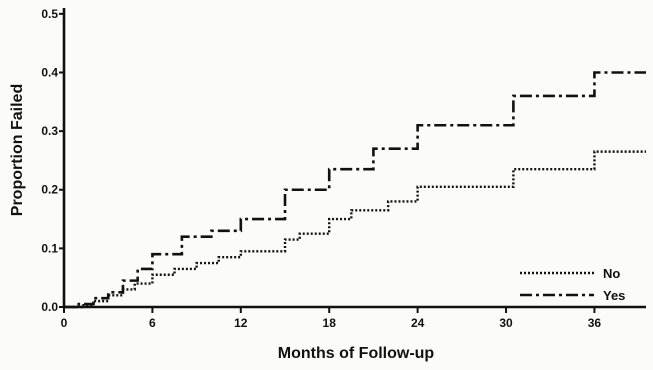 The height and width of the screenshot is (370, 653). I want to click on x-tick-label: 18, so click(330, 323).